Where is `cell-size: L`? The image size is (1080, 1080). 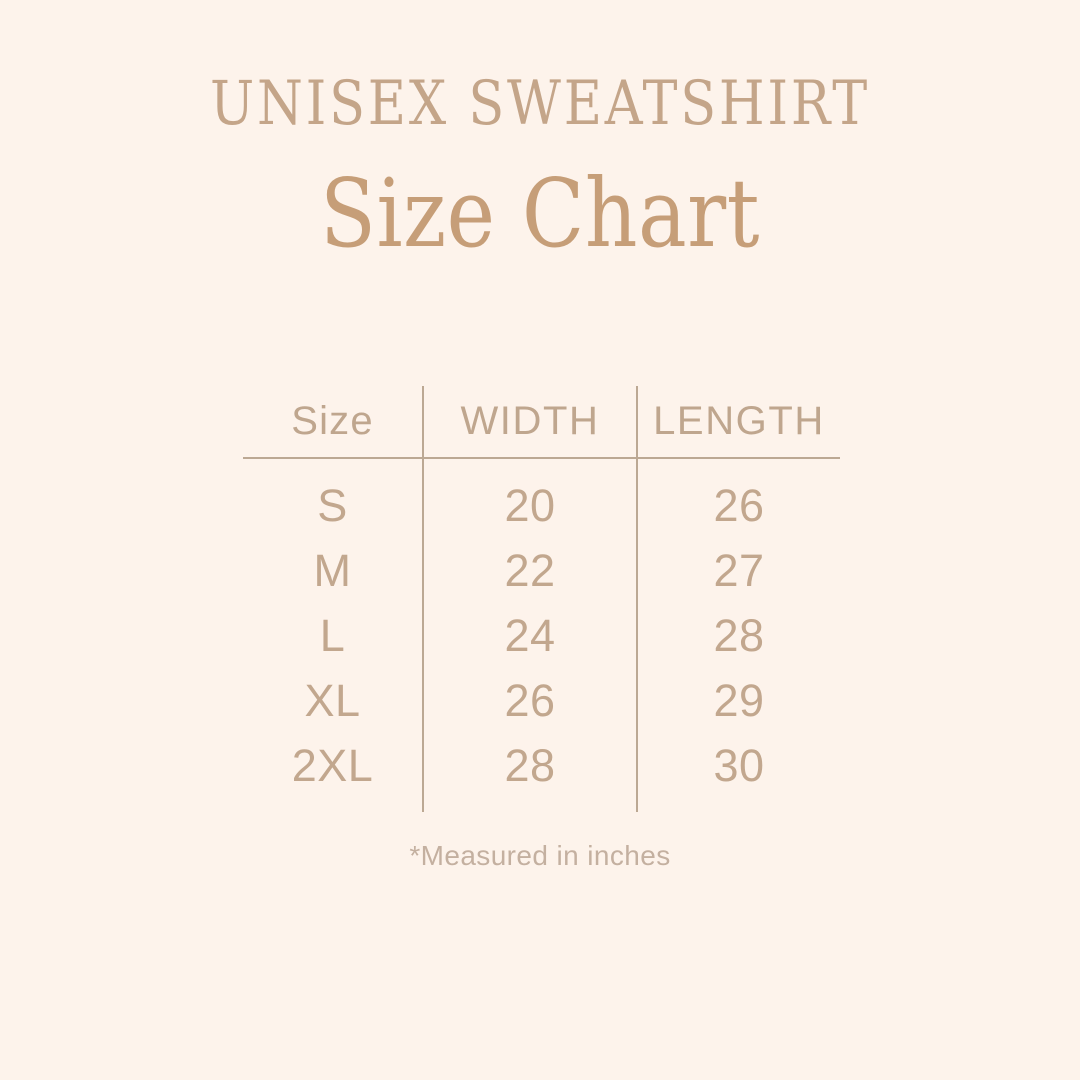
cell-size: L is located at coordinates (332, 635).